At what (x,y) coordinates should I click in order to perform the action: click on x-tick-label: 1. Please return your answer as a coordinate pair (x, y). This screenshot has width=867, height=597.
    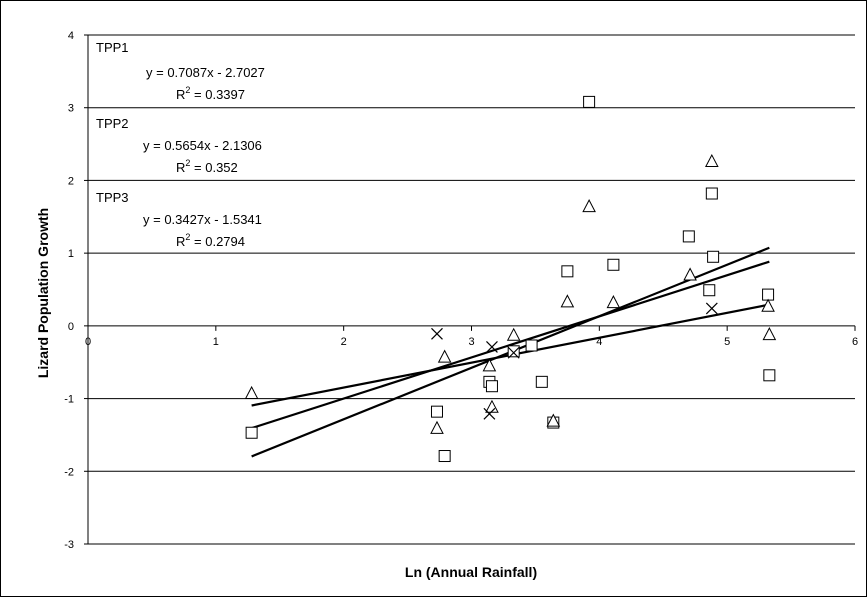
    Looking at the image, I should click on (216, 342).